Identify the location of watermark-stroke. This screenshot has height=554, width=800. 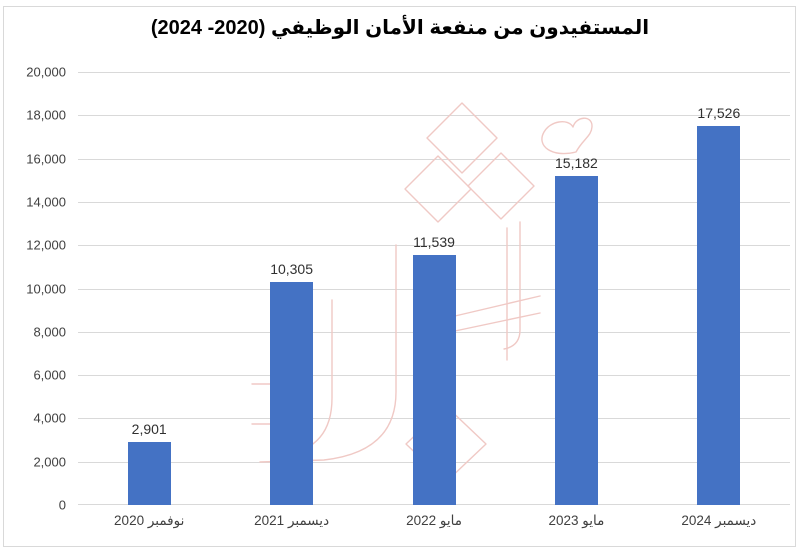
(497, 313).